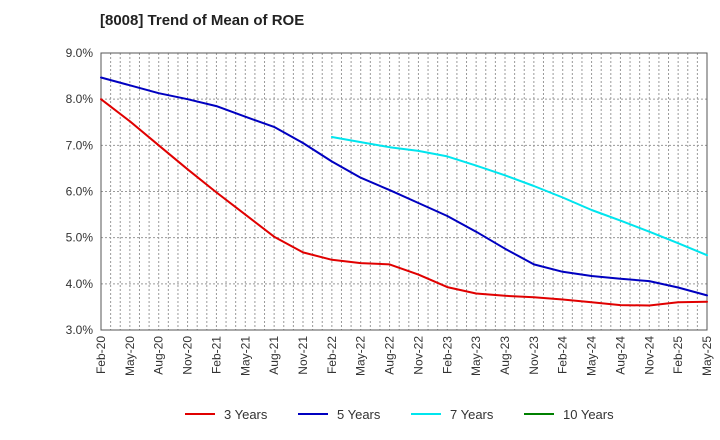 The width and height of the screenshot is (720, 440). What do you see at coordinates (592, 356) in the screenshot?
I see `x-tick-label: May-24` at bounding box center [592, 356].